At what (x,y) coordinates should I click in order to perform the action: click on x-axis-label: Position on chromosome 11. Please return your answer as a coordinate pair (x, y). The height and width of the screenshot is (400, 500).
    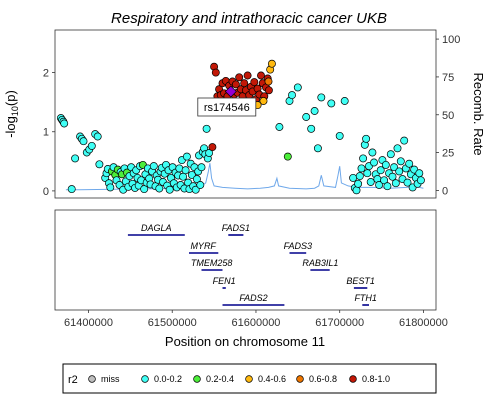
    Looking at the image, I should click on (245, 341).